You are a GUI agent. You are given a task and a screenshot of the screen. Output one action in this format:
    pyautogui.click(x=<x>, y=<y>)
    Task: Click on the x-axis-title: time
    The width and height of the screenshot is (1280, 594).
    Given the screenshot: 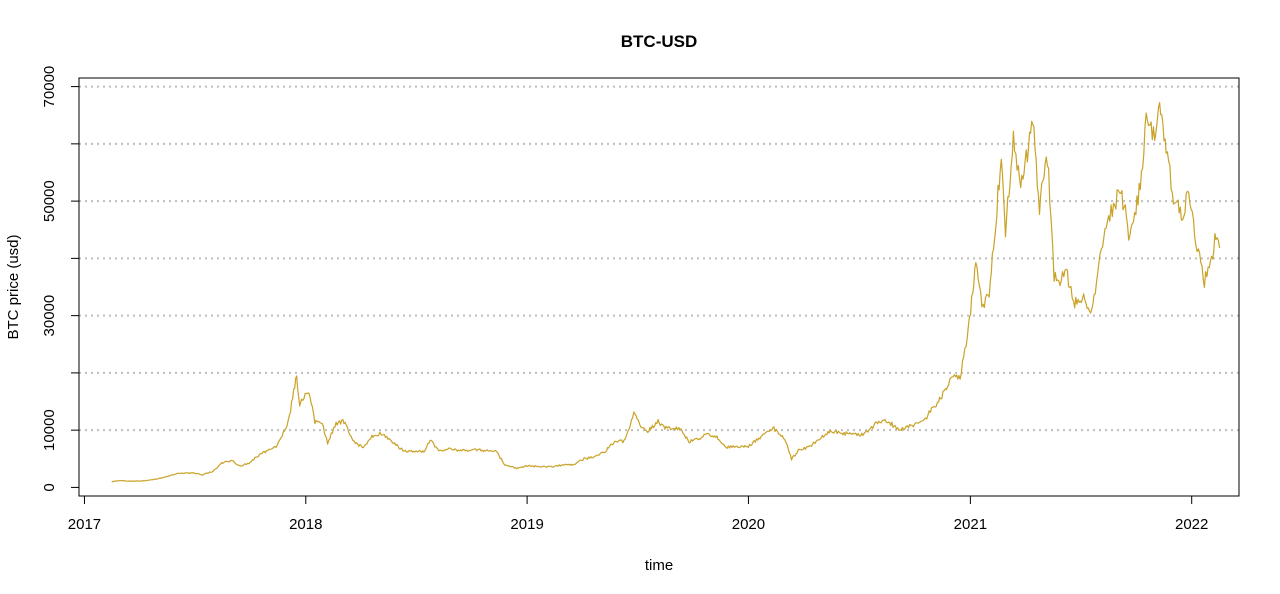 What is the action you would take?
    pyautogui.click(x=659, y=565)
    